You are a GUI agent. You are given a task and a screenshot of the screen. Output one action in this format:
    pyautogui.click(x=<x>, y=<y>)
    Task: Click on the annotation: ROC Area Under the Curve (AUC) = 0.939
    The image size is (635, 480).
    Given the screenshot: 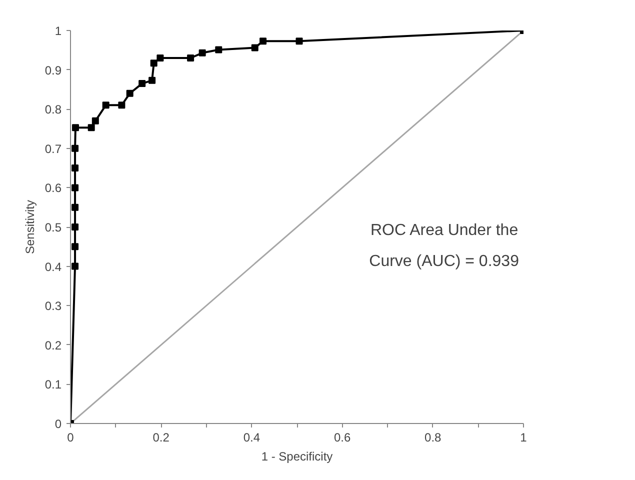 What is the action you would take?
    pyautogui.click(x=444, y=246)
    